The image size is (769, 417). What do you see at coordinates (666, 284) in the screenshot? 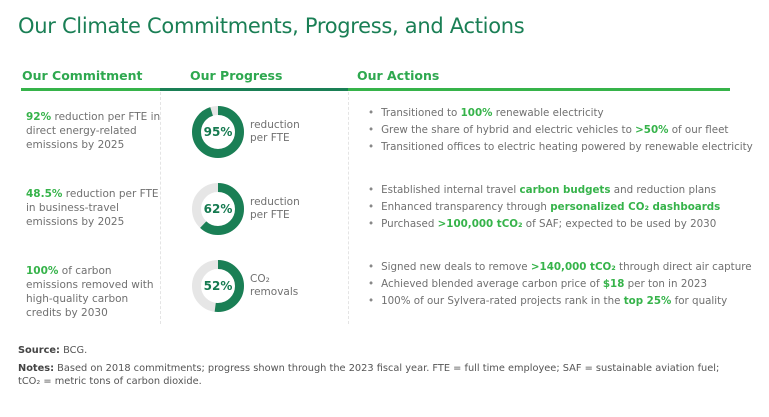
I see `text-segment: per ton in 2023` at bounding box center [666, 284].